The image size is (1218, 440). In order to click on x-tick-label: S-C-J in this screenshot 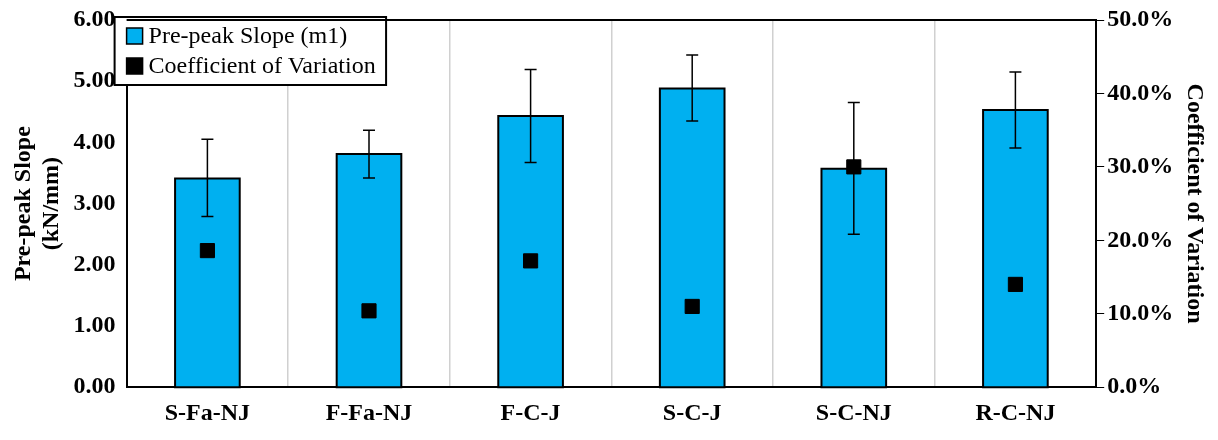, I will do `click(692, 411)`.